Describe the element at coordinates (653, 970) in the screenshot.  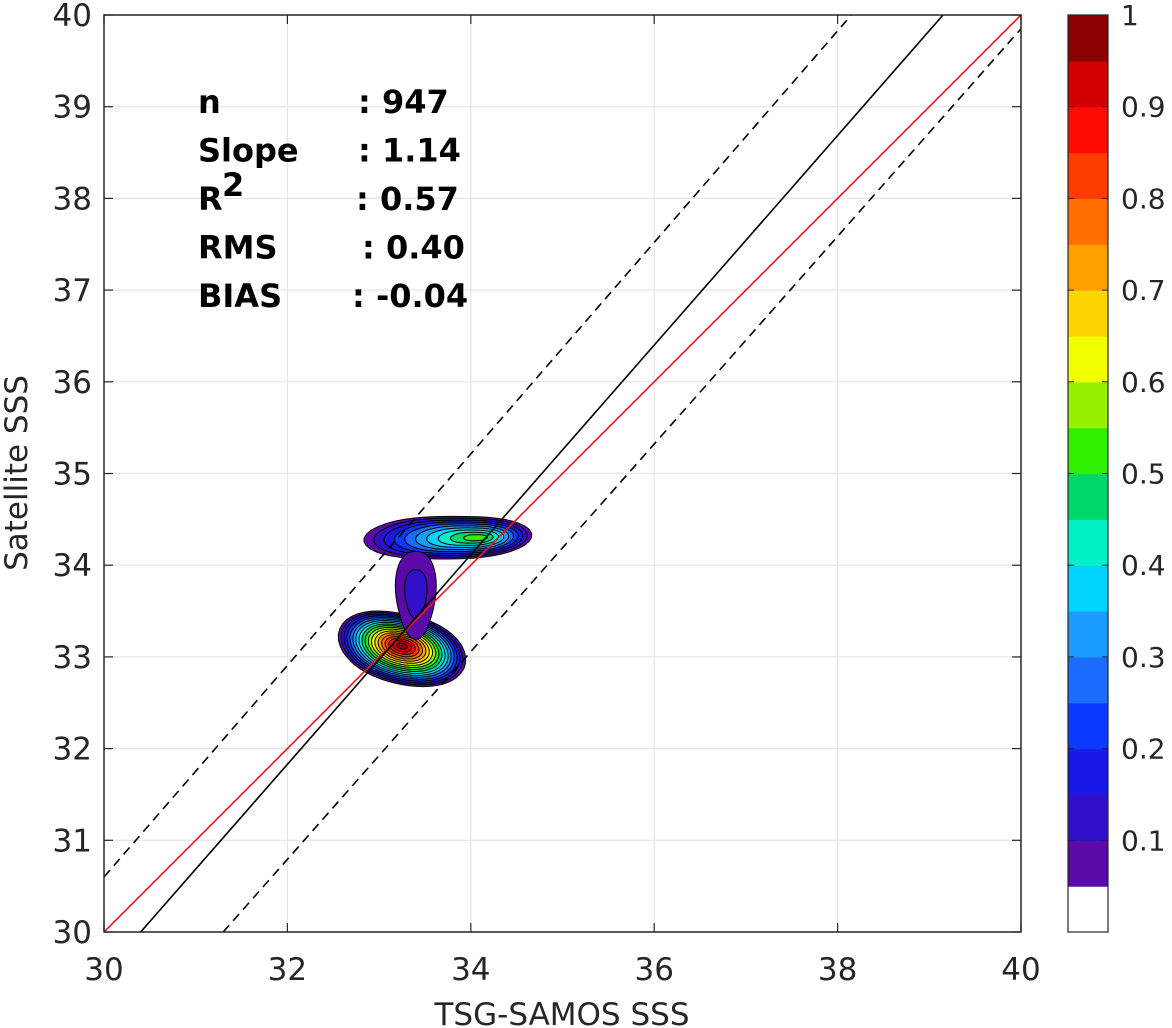
I see `x-tick-label: 36` at that location.